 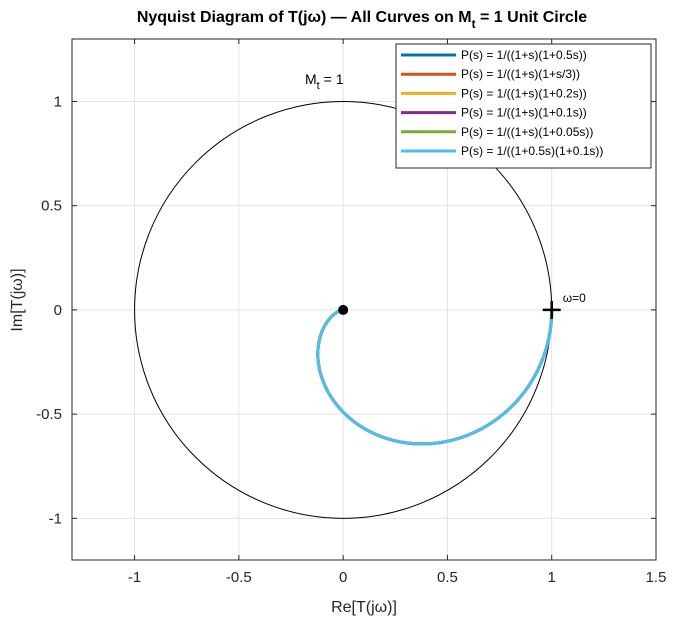 I want to click on x-tick-label: 1, so click(x=552, y=577).